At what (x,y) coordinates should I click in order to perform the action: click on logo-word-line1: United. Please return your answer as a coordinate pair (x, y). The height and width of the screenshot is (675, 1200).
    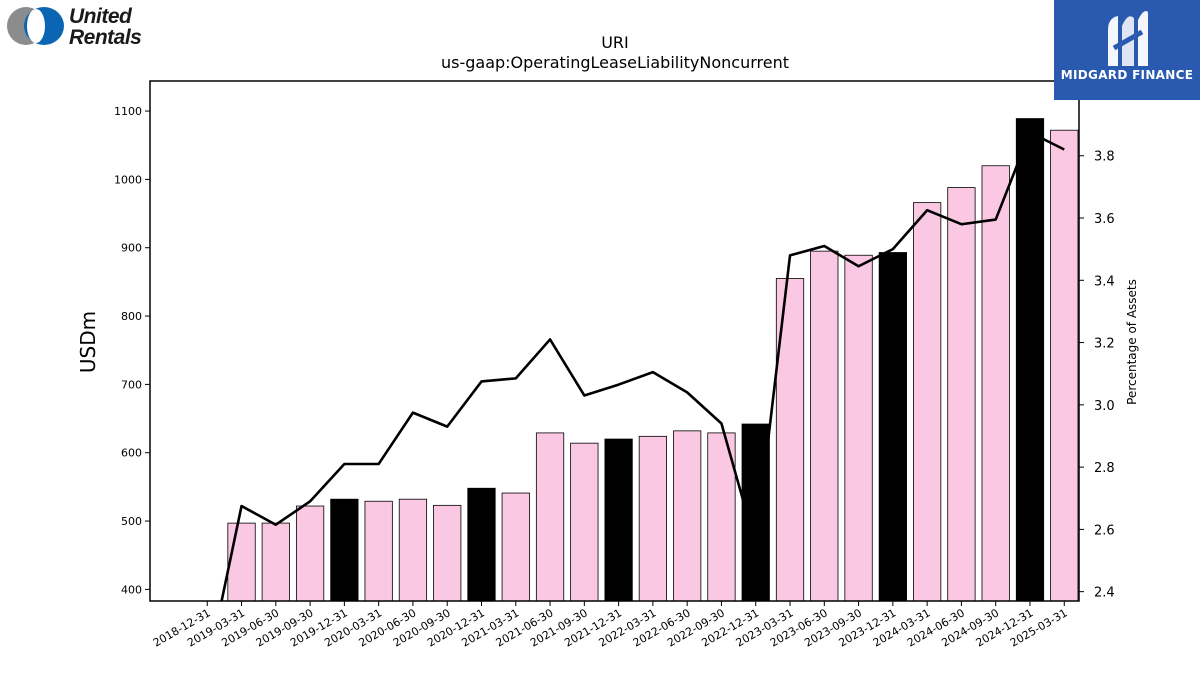
    Looking at the image, I should click on (100, 16).